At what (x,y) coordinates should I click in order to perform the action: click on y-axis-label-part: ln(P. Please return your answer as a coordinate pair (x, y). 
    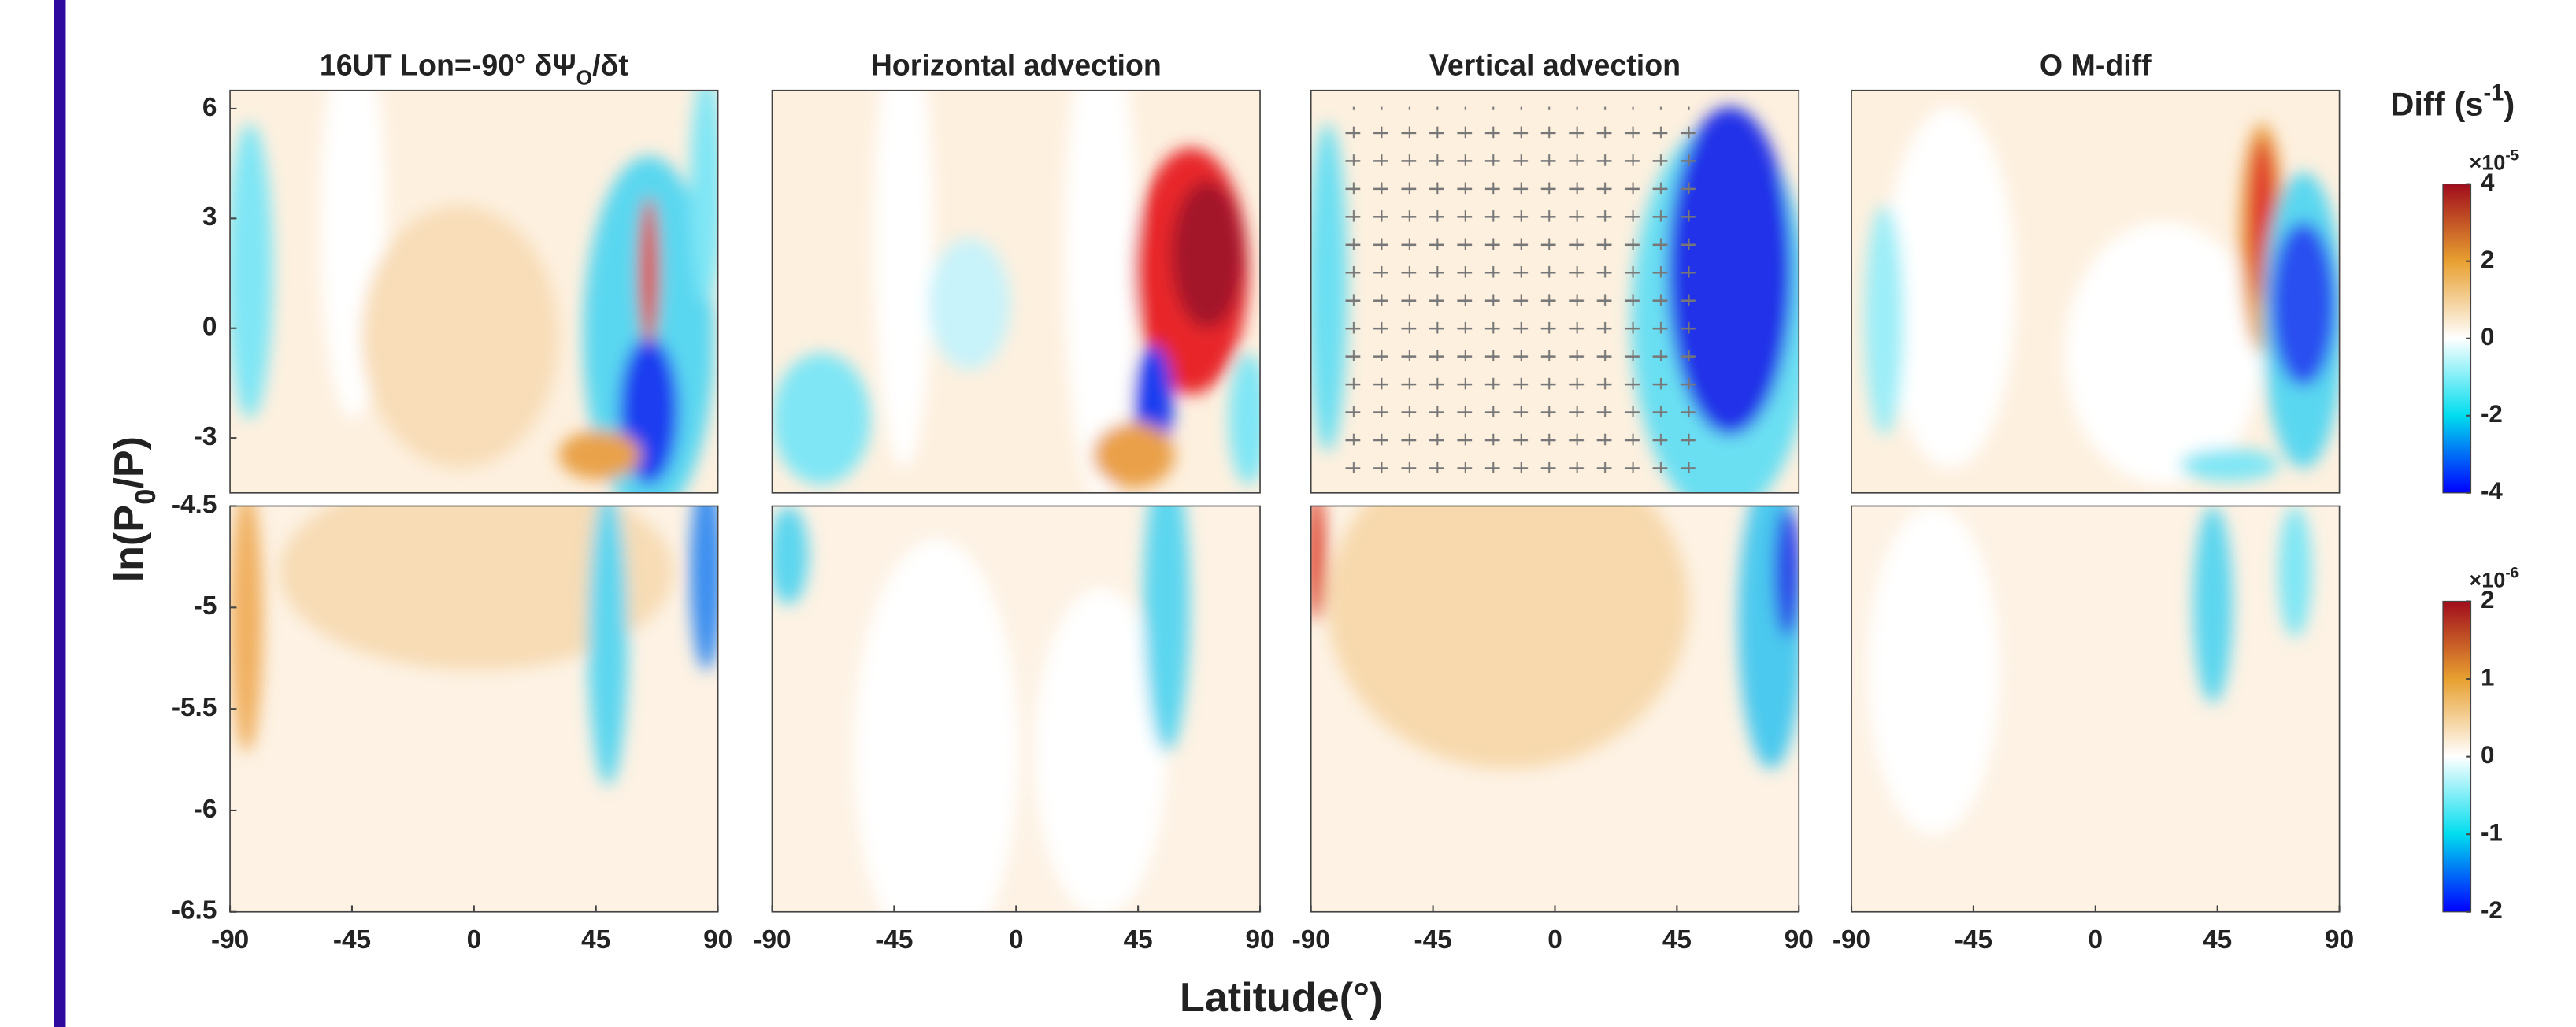
    Looking at the image, I should click on (129, 543).